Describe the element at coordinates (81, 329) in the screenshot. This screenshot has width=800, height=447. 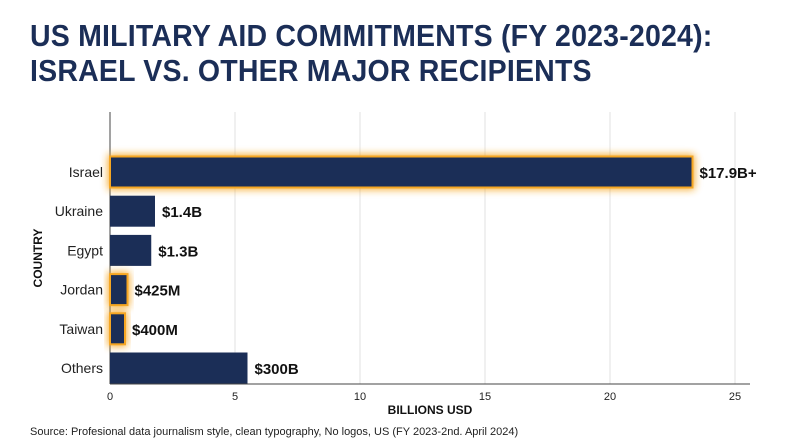
I see `category-label: Taiwan` at that location.